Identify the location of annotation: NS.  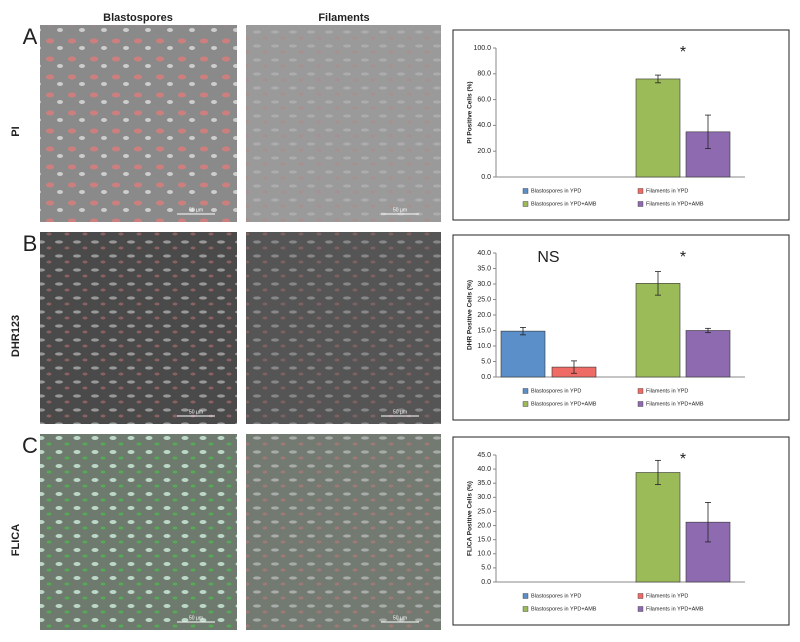
(548, 257).